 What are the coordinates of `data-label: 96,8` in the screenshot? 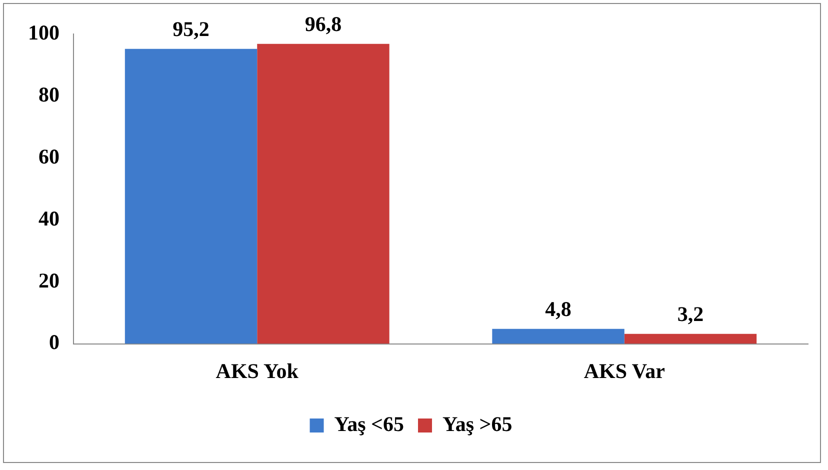 It's located at (323, 24).